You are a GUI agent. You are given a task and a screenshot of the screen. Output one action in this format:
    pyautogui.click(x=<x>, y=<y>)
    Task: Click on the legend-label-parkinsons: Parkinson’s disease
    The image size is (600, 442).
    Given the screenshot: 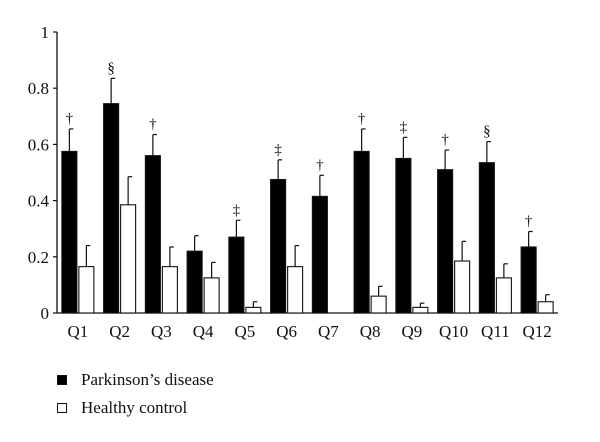 What is the action you would take?
    pyautogui.click(x=147, y=379)
    